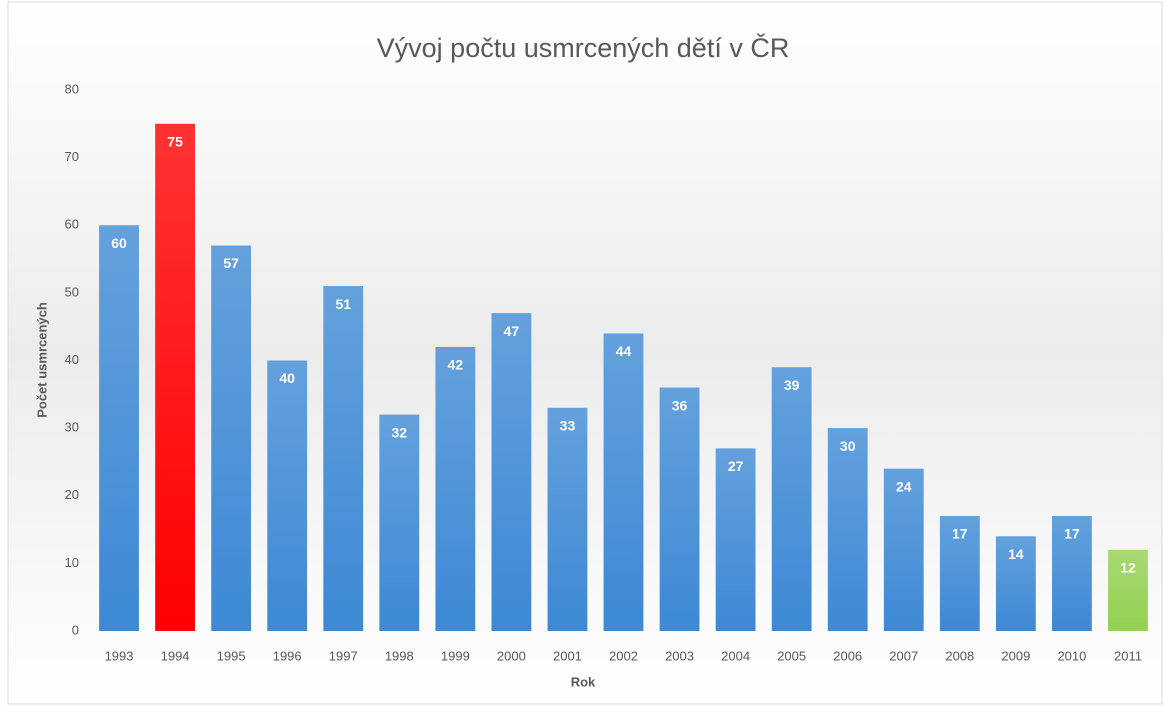  Describe the element at coordinates (287, 655) in the screenshot. I see `x-tick-label: 1996` at that location.